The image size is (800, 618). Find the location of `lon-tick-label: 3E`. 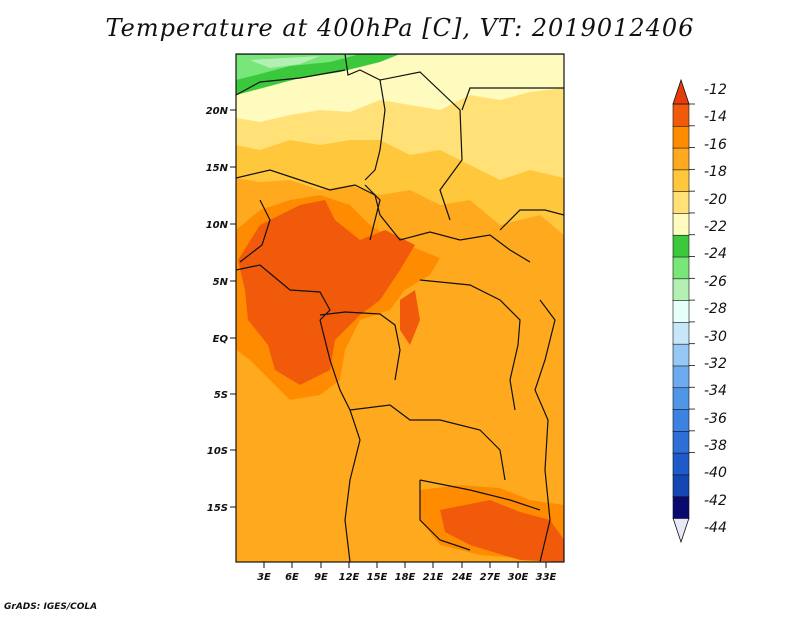

lon-tick-label: 3E is located at coordinates (264, 577).